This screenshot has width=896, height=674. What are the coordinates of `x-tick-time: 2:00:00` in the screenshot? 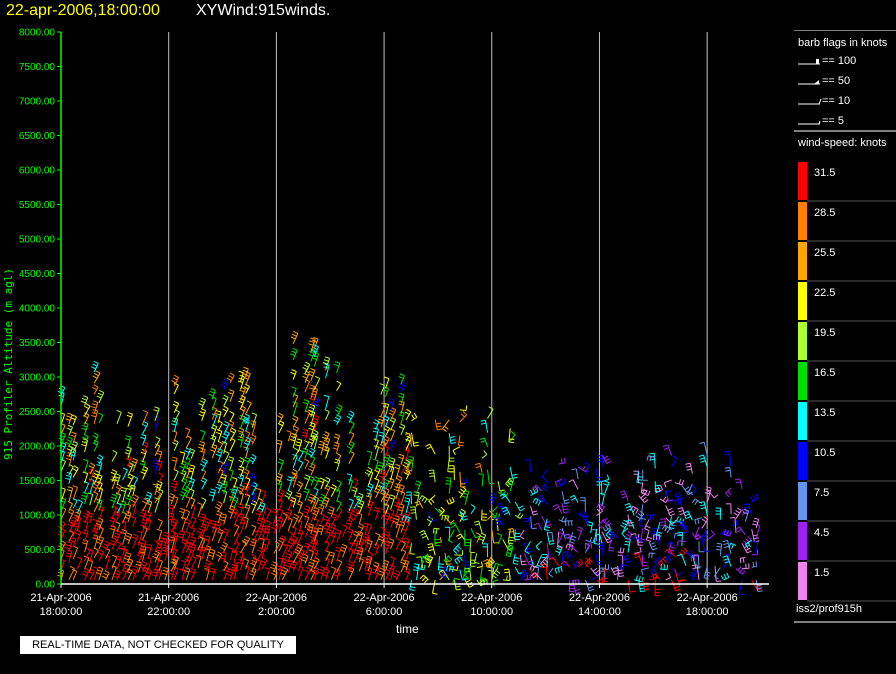 It's located at (276, 612).